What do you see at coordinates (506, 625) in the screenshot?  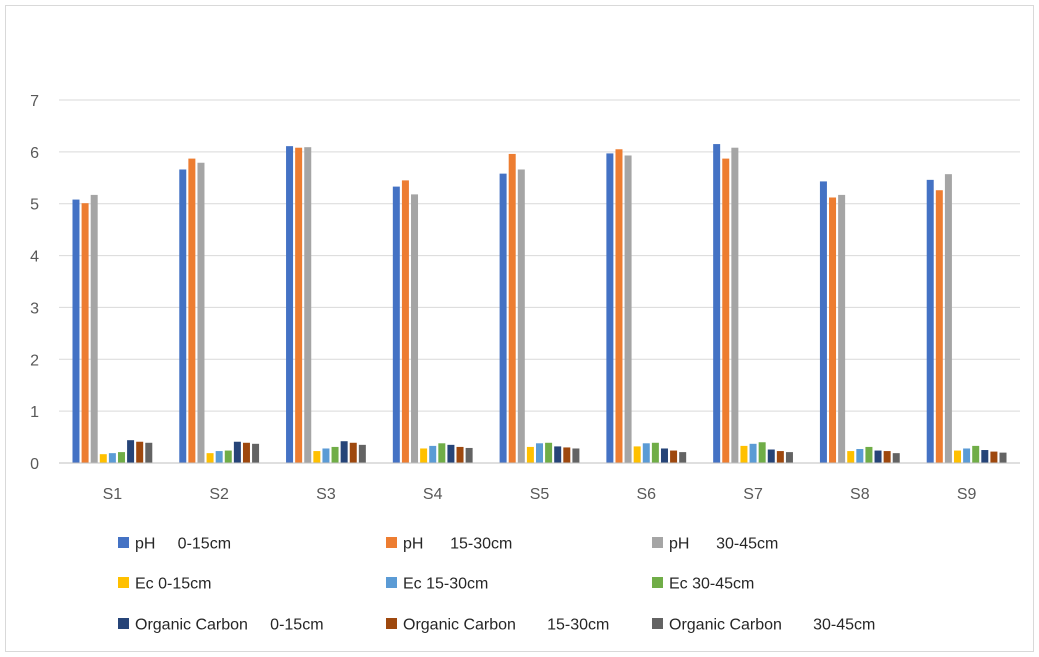 I see `legend-label: Organic Carbon 15-30cm` at bounding box center [506, 625].